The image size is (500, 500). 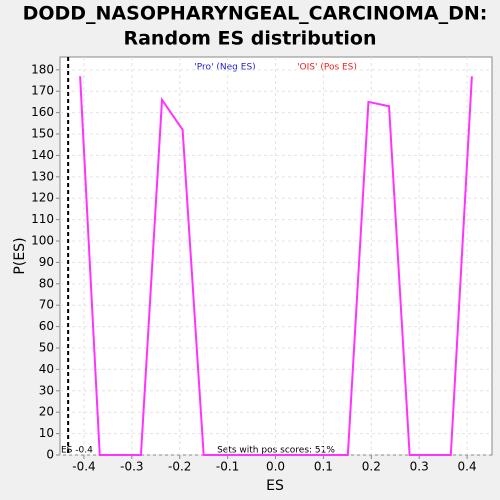 What do you see at coordinates (42, 219) in the screenshot?
I see `y-tick-label: 110` at bounding box center [42, 219].